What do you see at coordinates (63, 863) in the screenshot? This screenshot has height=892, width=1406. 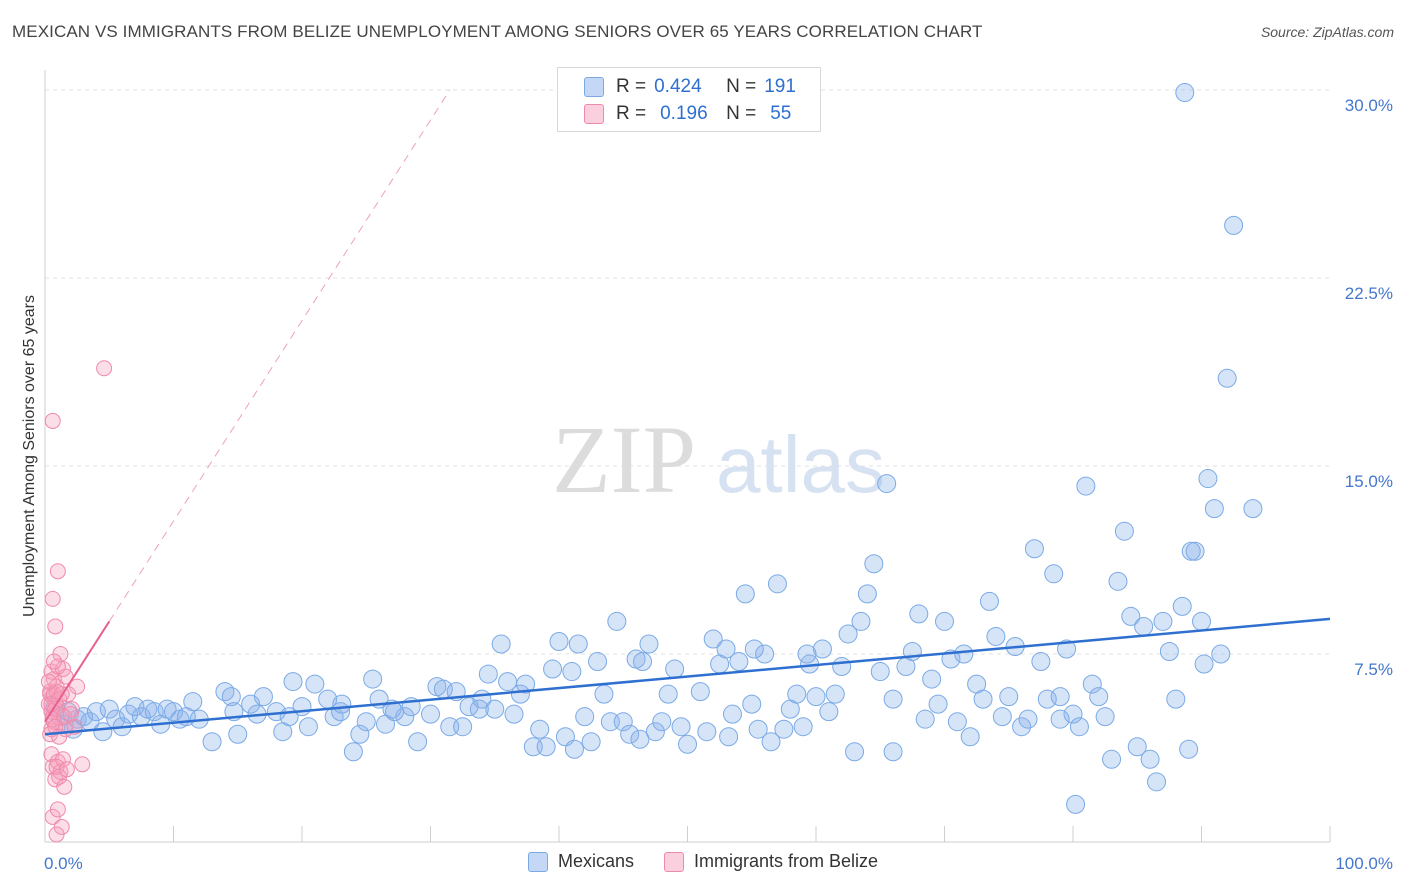 I see `x-tick-label: 0.0%` at bounding box center [63, 863].